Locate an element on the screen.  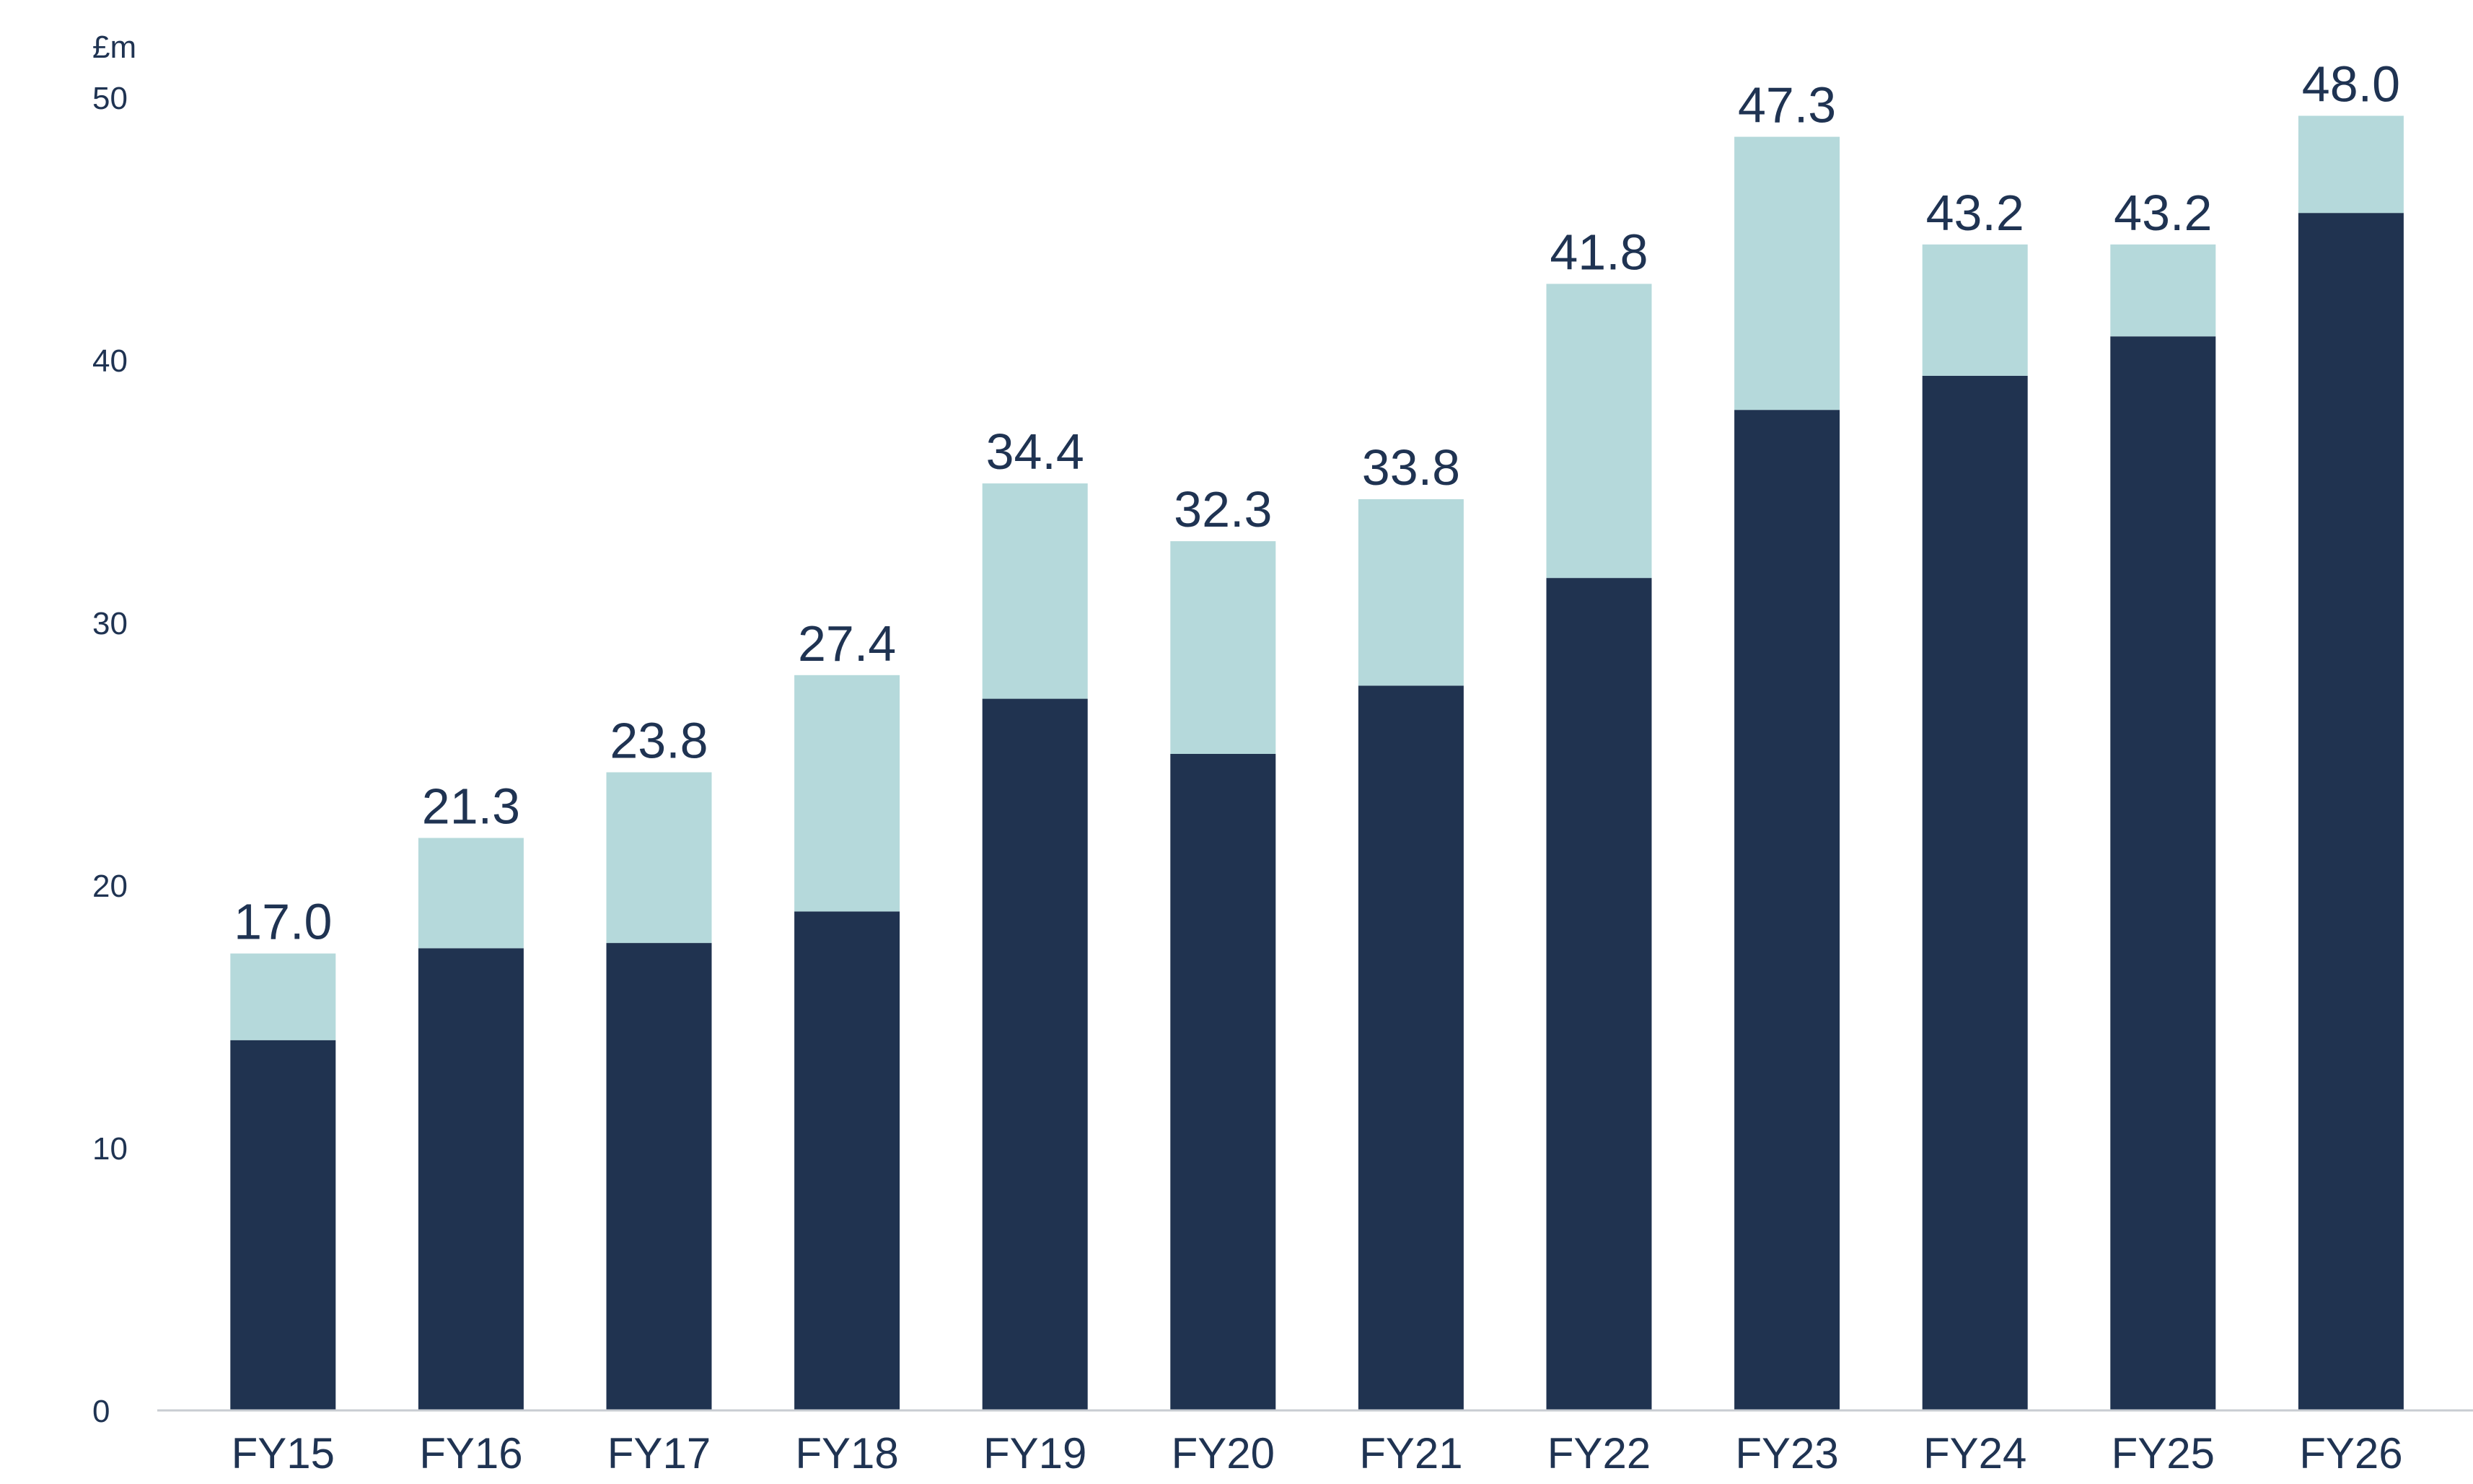
y-axis-ticks: 0 10 20 30 40 50 is located at coordinates (110, 755).